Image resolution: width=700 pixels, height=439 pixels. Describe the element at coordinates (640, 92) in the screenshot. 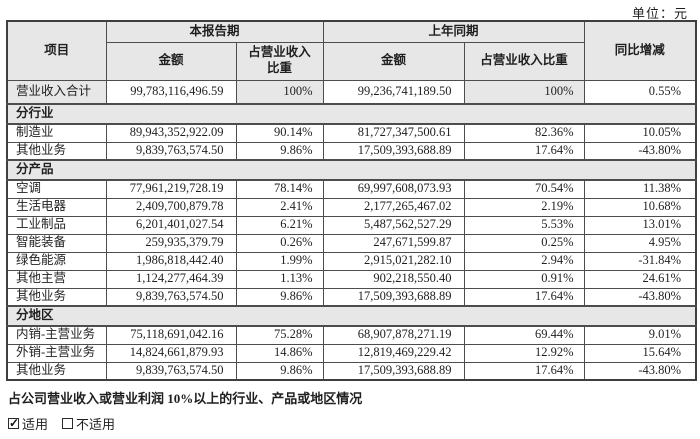

I see `yoy-cell: 0.55%` at that location.